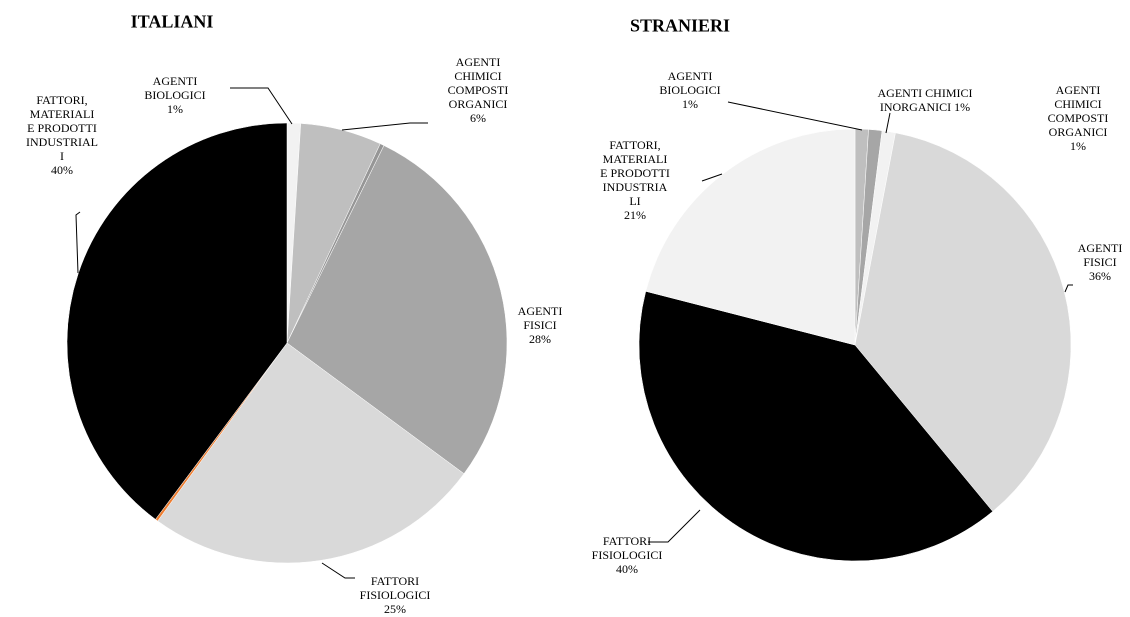 This screenshot has height=617, width=1130. I want to click on slice-label: FATTORI FISIOLOGICI 40%, so click(627, 555).